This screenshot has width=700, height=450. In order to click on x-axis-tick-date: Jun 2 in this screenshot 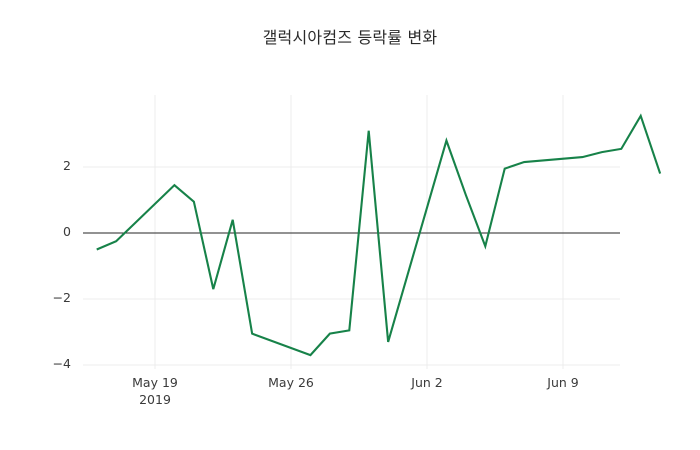, I will do `click(427, 382)`.